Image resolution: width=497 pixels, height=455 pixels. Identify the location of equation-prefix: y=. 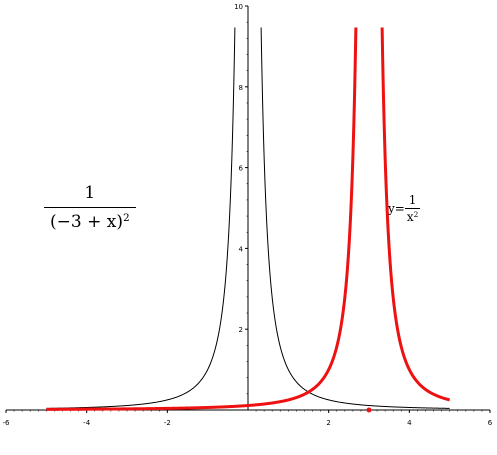
(396, 208).